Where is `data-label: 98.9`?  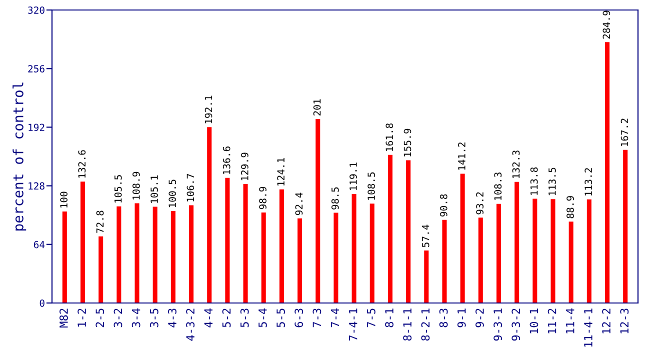 data-label: 98.9 is located at coordinates (262, 198).